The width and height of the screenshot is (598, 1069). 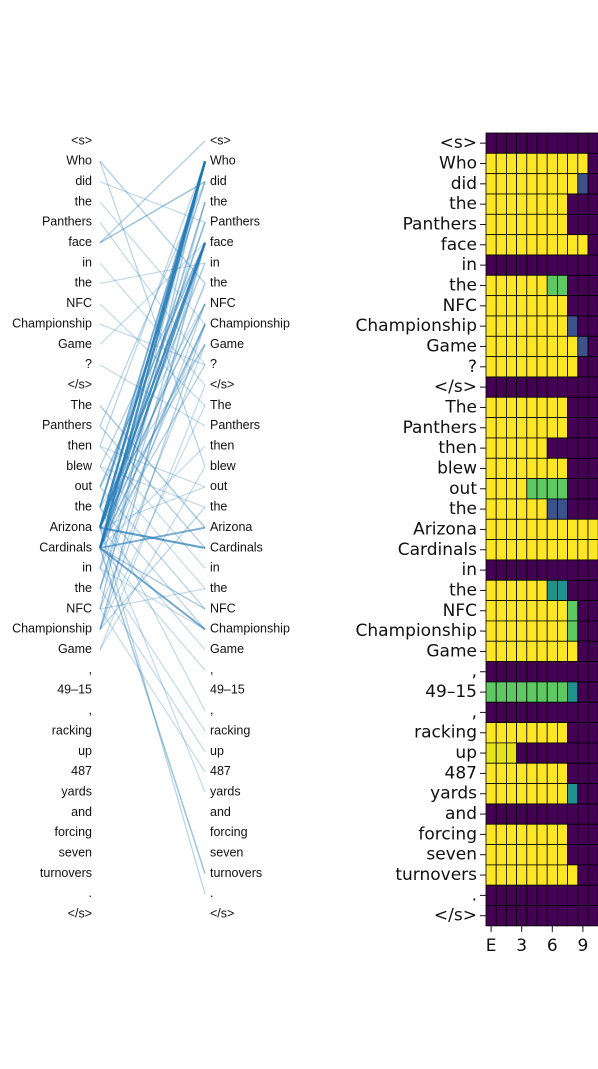 What do you see at coordinates (436, 875) in the screenshot?
I see `heatmap-row-label: turnovers` at bounding box center [436, 875].